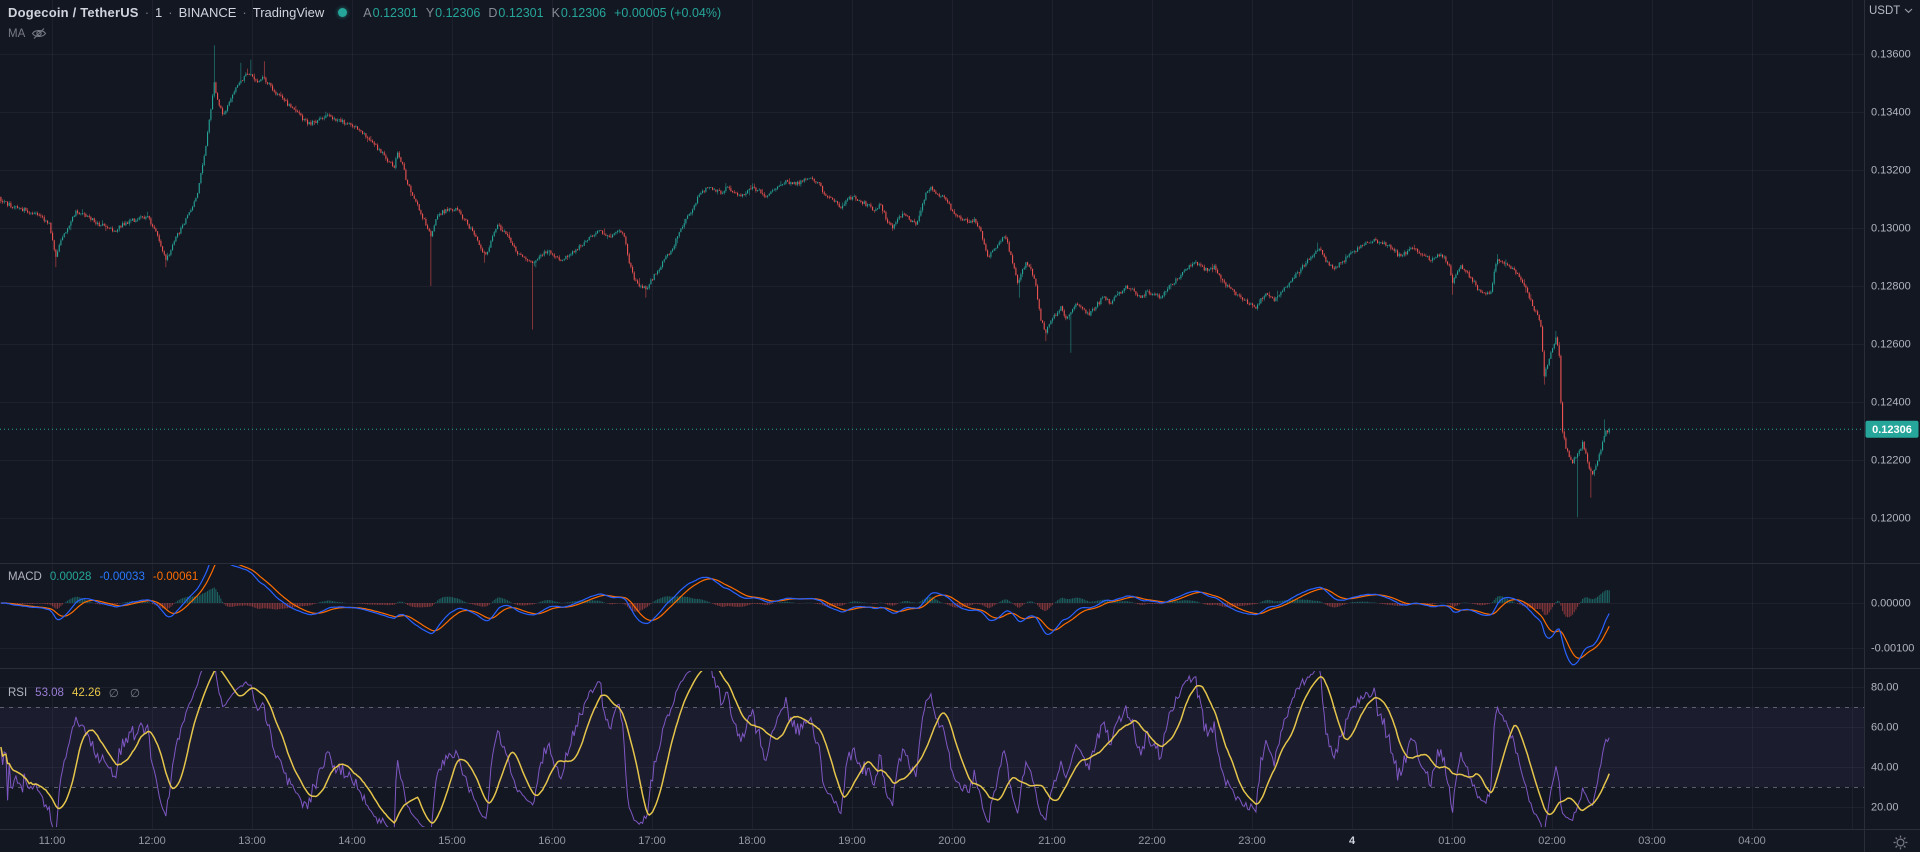 The height and width of the screenshot is (852, 1920). Describe the element at coordinates (1891, 55) in the screenshot. I see `axis-label: 0.13600` at that location.